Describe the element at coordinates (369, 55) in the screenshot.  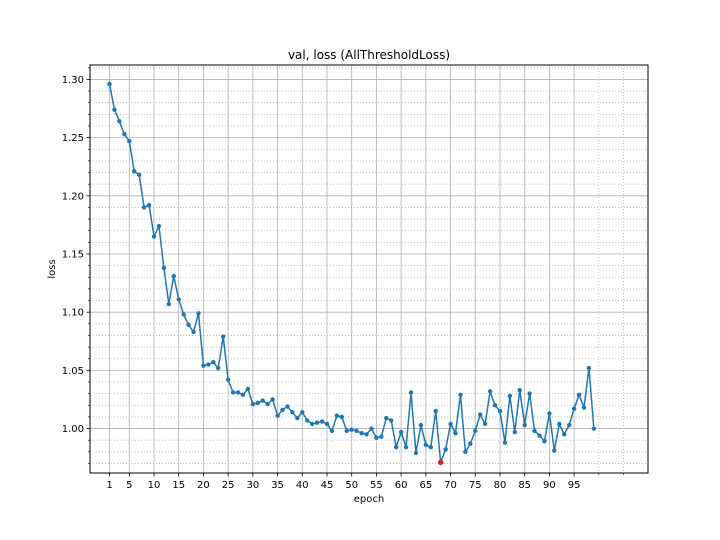
I see `chart-title: val, loss (AllThresholdLoss)` at that location.